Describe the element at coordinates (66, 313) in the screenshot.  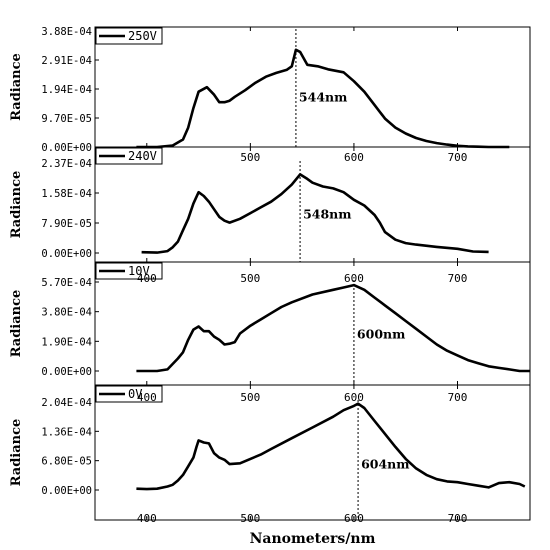
I see `ytick-label: 3.80E-04` at that location.